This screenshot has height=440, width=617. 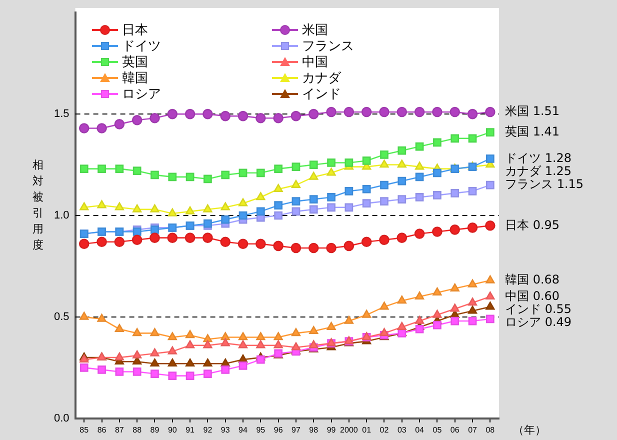 I want to click on x-tick-label: 07, so click(x=473, y=429).